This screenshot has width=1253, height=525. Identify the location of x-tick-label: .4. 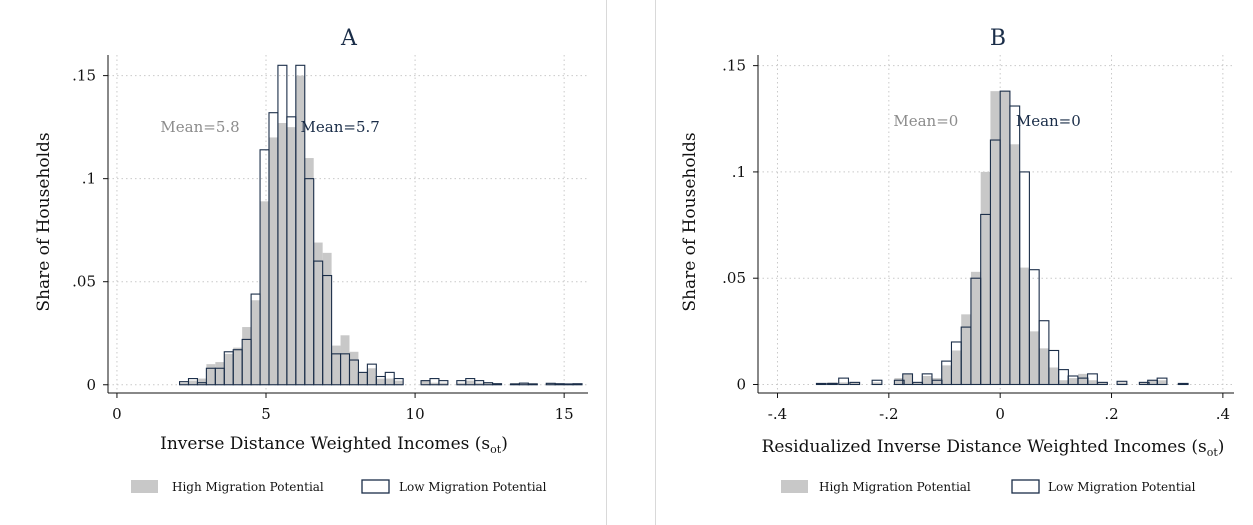
(1223, 414).